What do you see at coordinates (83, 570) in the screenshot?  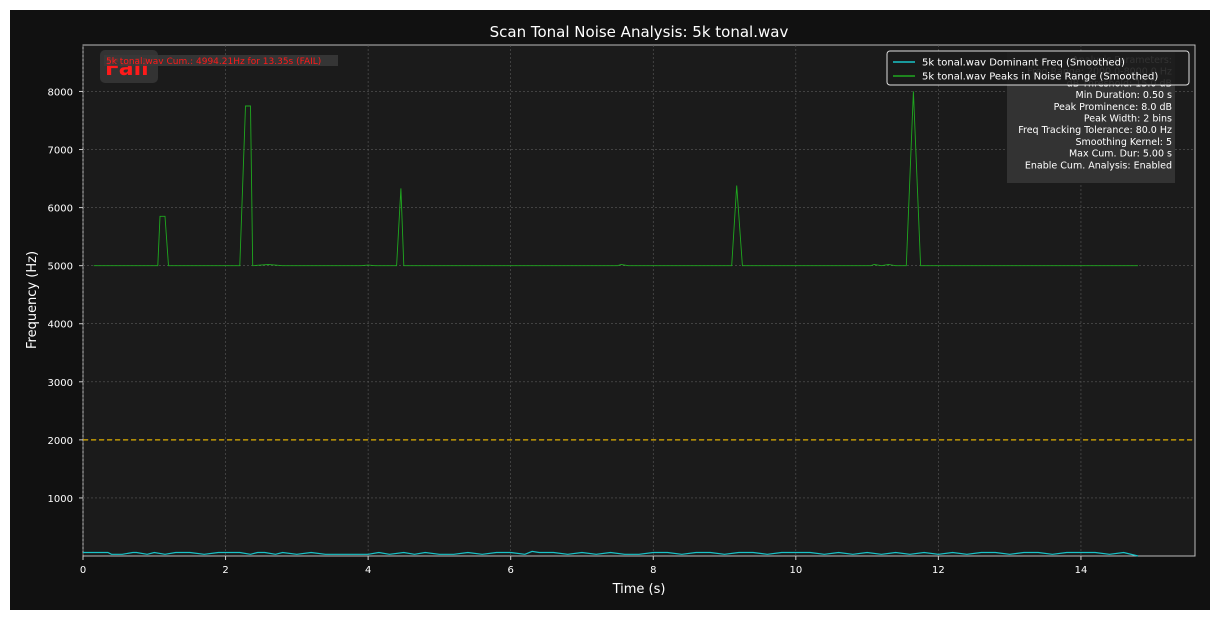 I see `x-tick-label: 0` at bounding box center [83, 570].